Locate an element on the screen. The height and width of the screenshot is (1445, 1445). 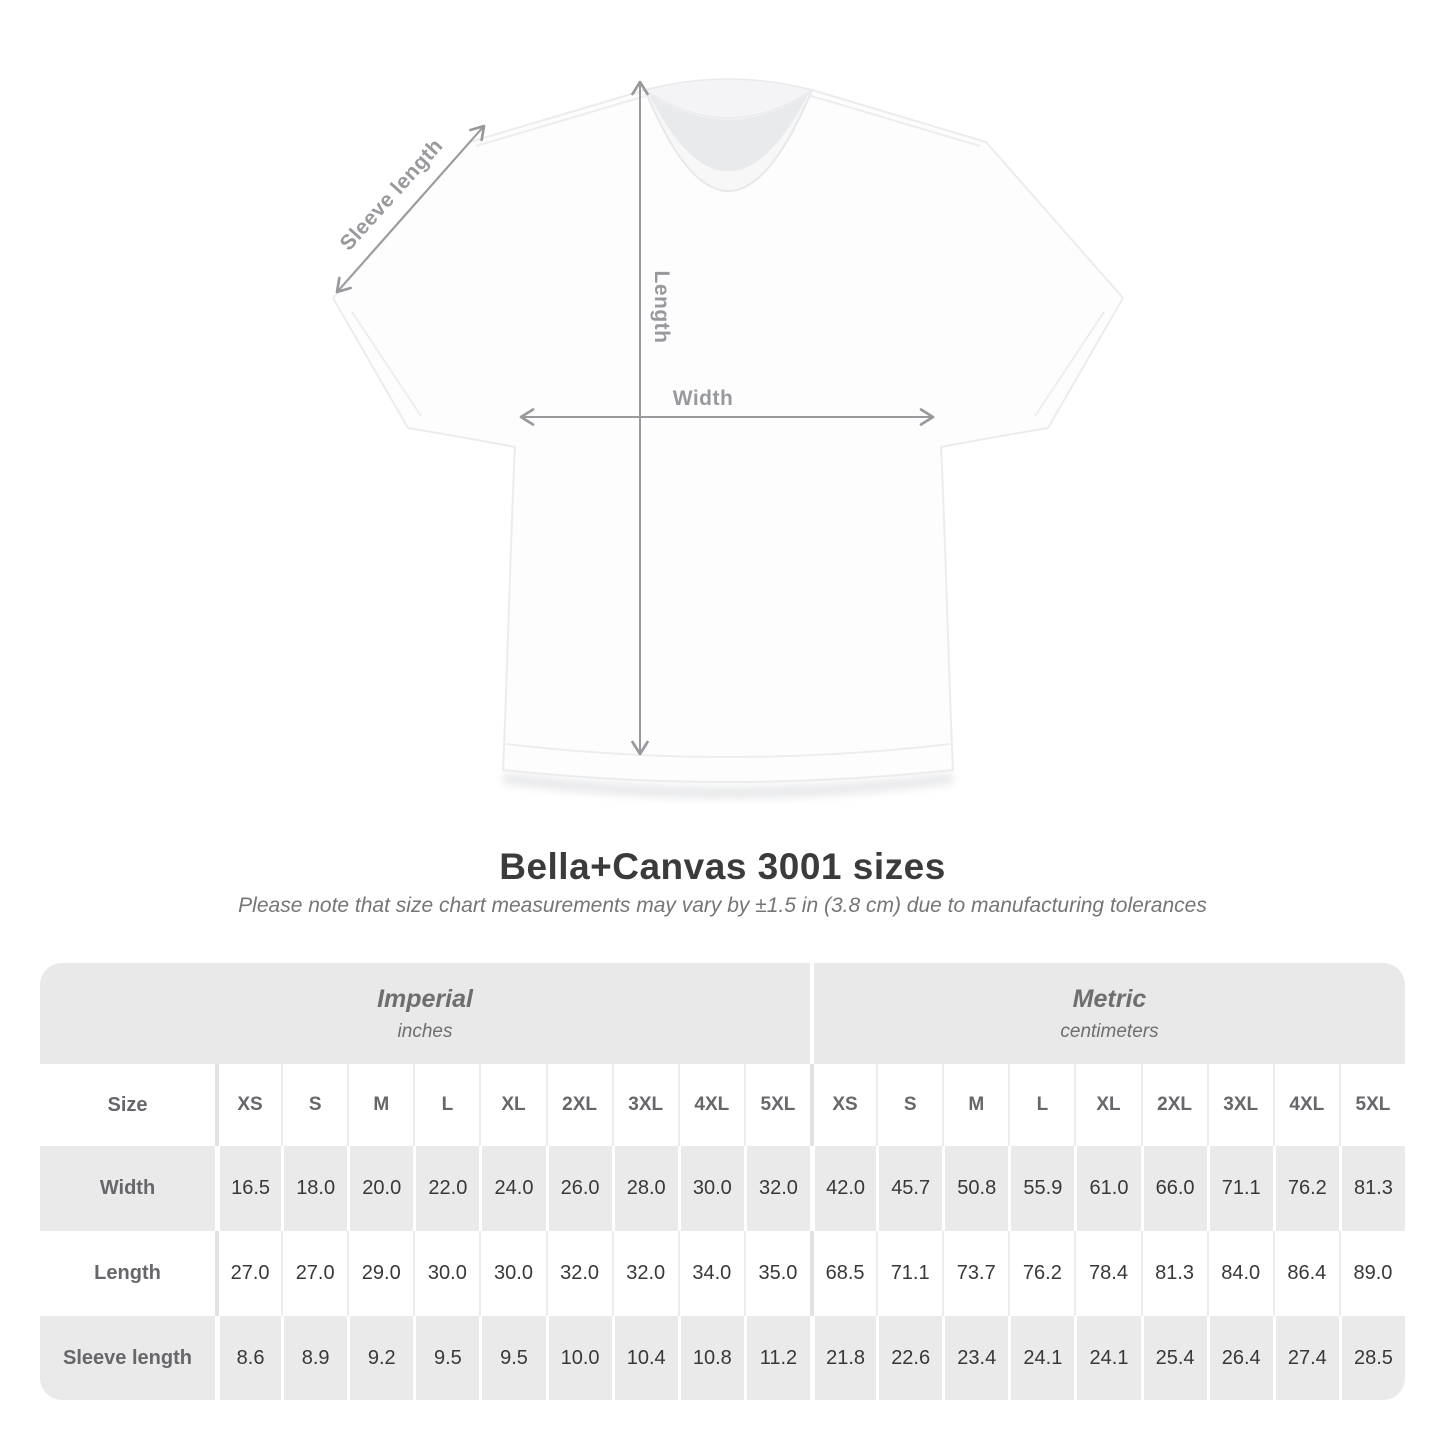
value-cell: 50.8 is located at coordinates (975, 1188).